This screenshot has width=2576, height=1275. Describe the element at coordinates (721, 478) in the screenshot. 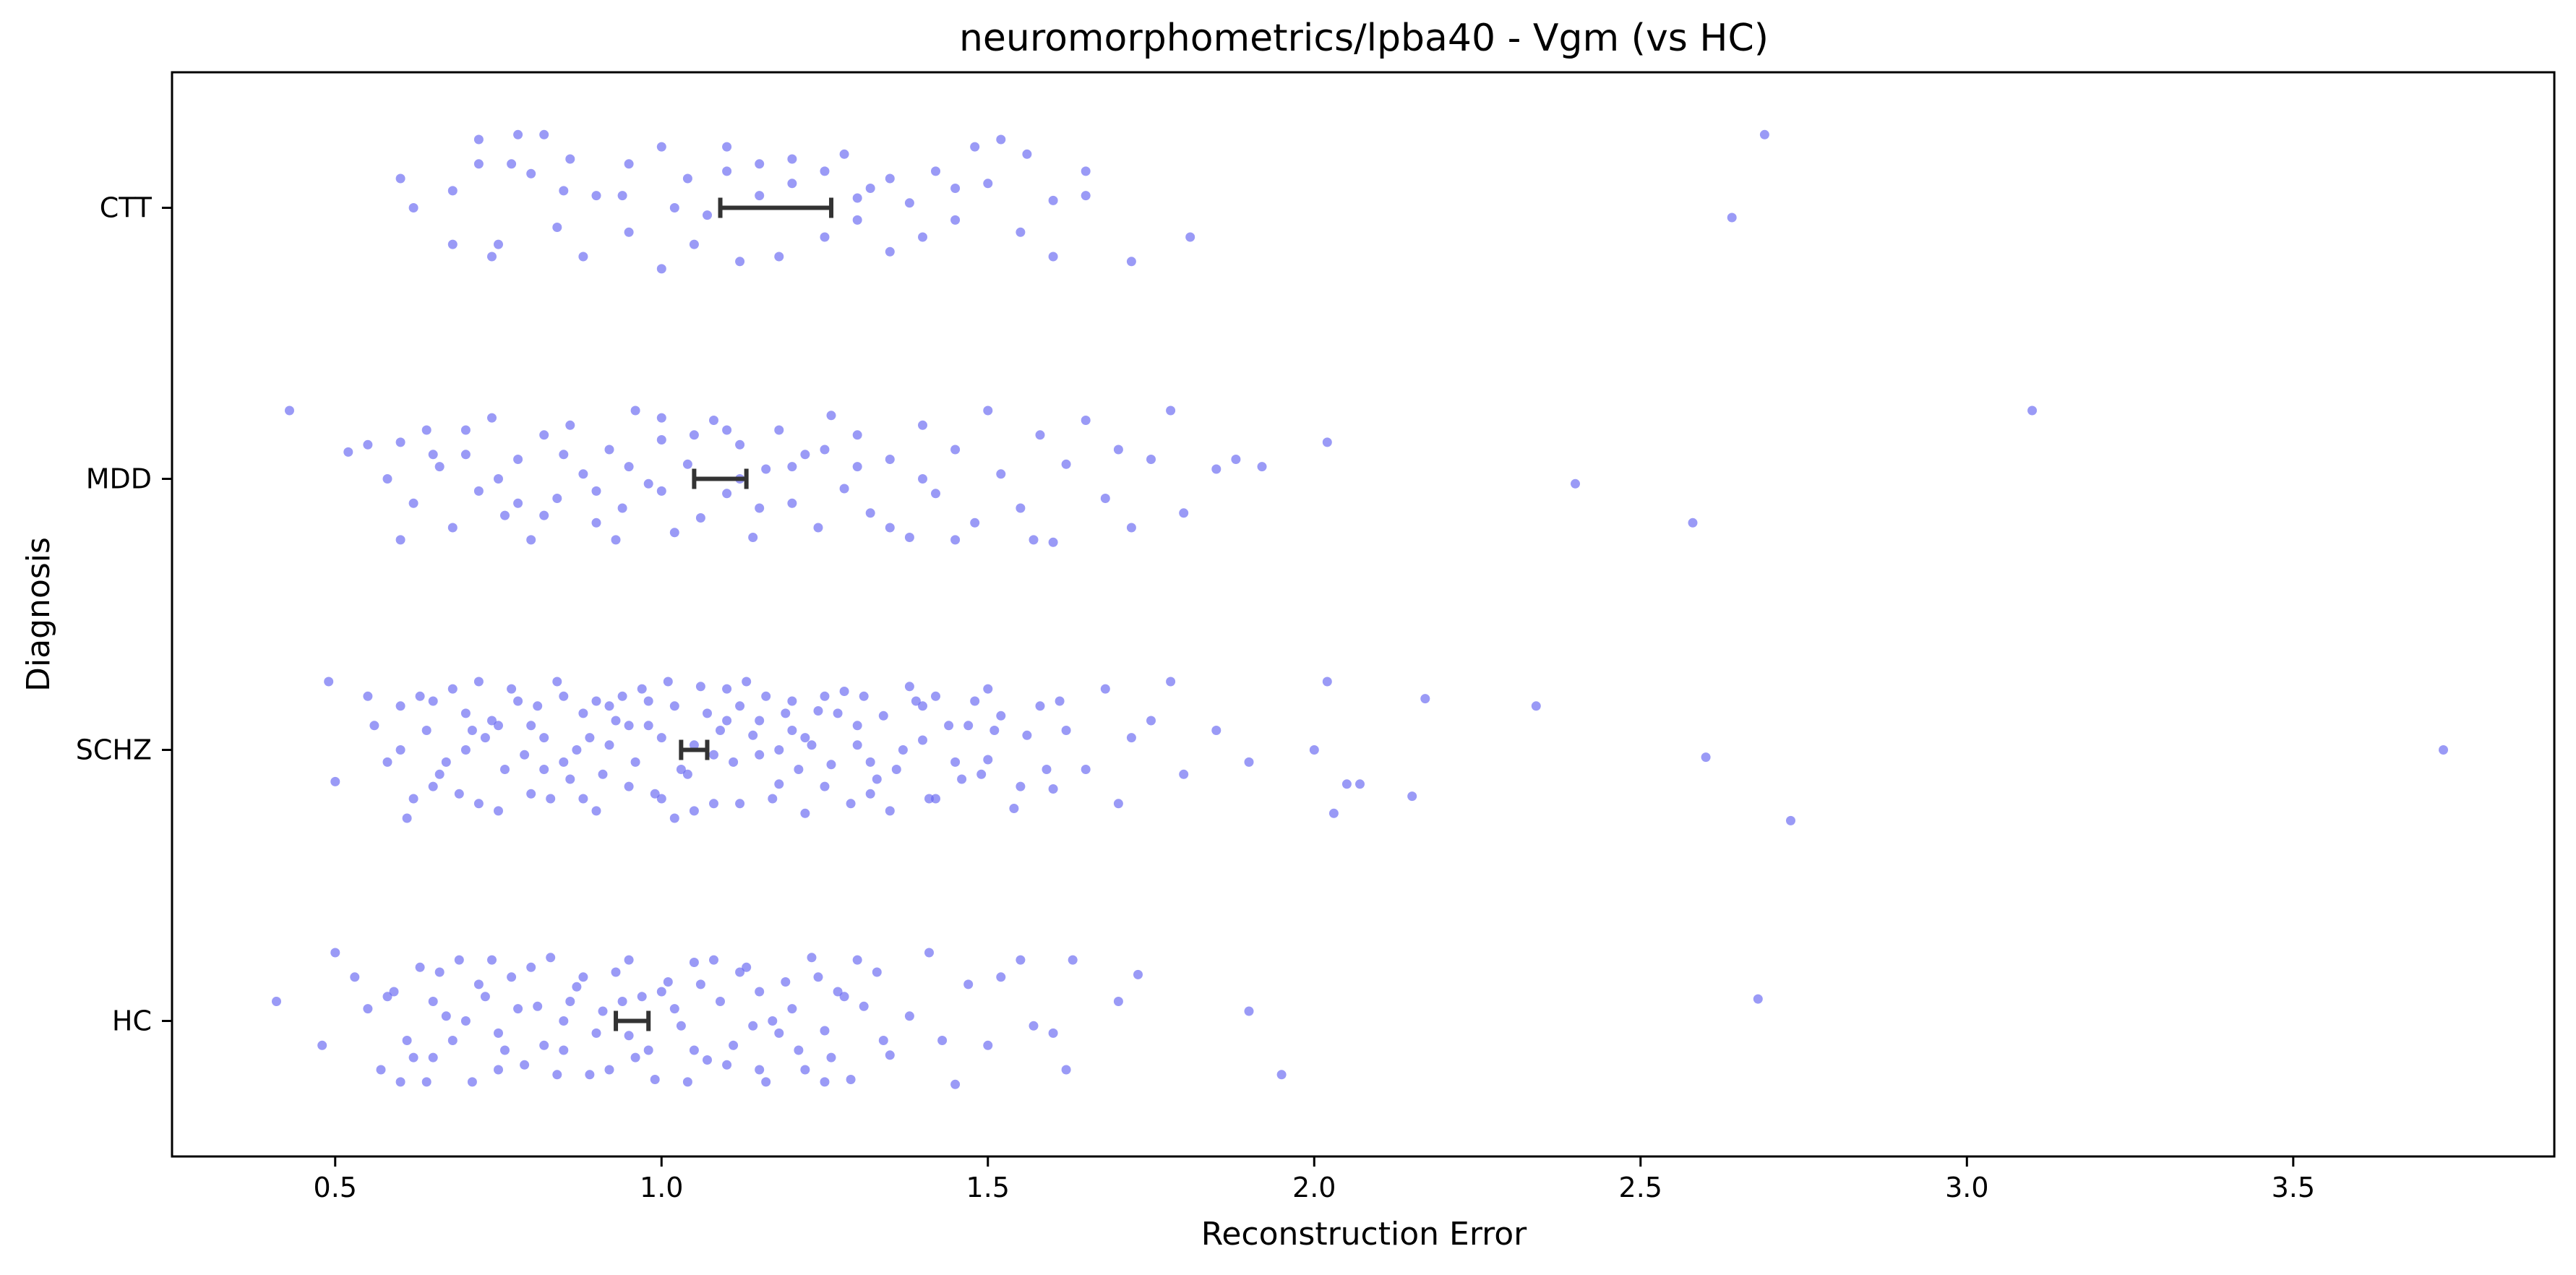

I see `error-bar-mdd` at that location.